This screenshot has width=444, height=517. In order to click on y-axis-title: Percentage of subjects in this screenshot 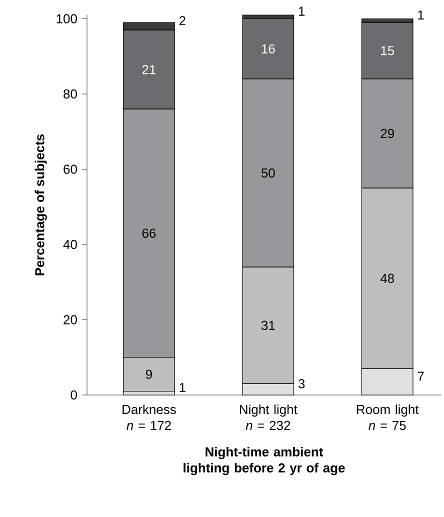, I will do `click(40, 205)`.